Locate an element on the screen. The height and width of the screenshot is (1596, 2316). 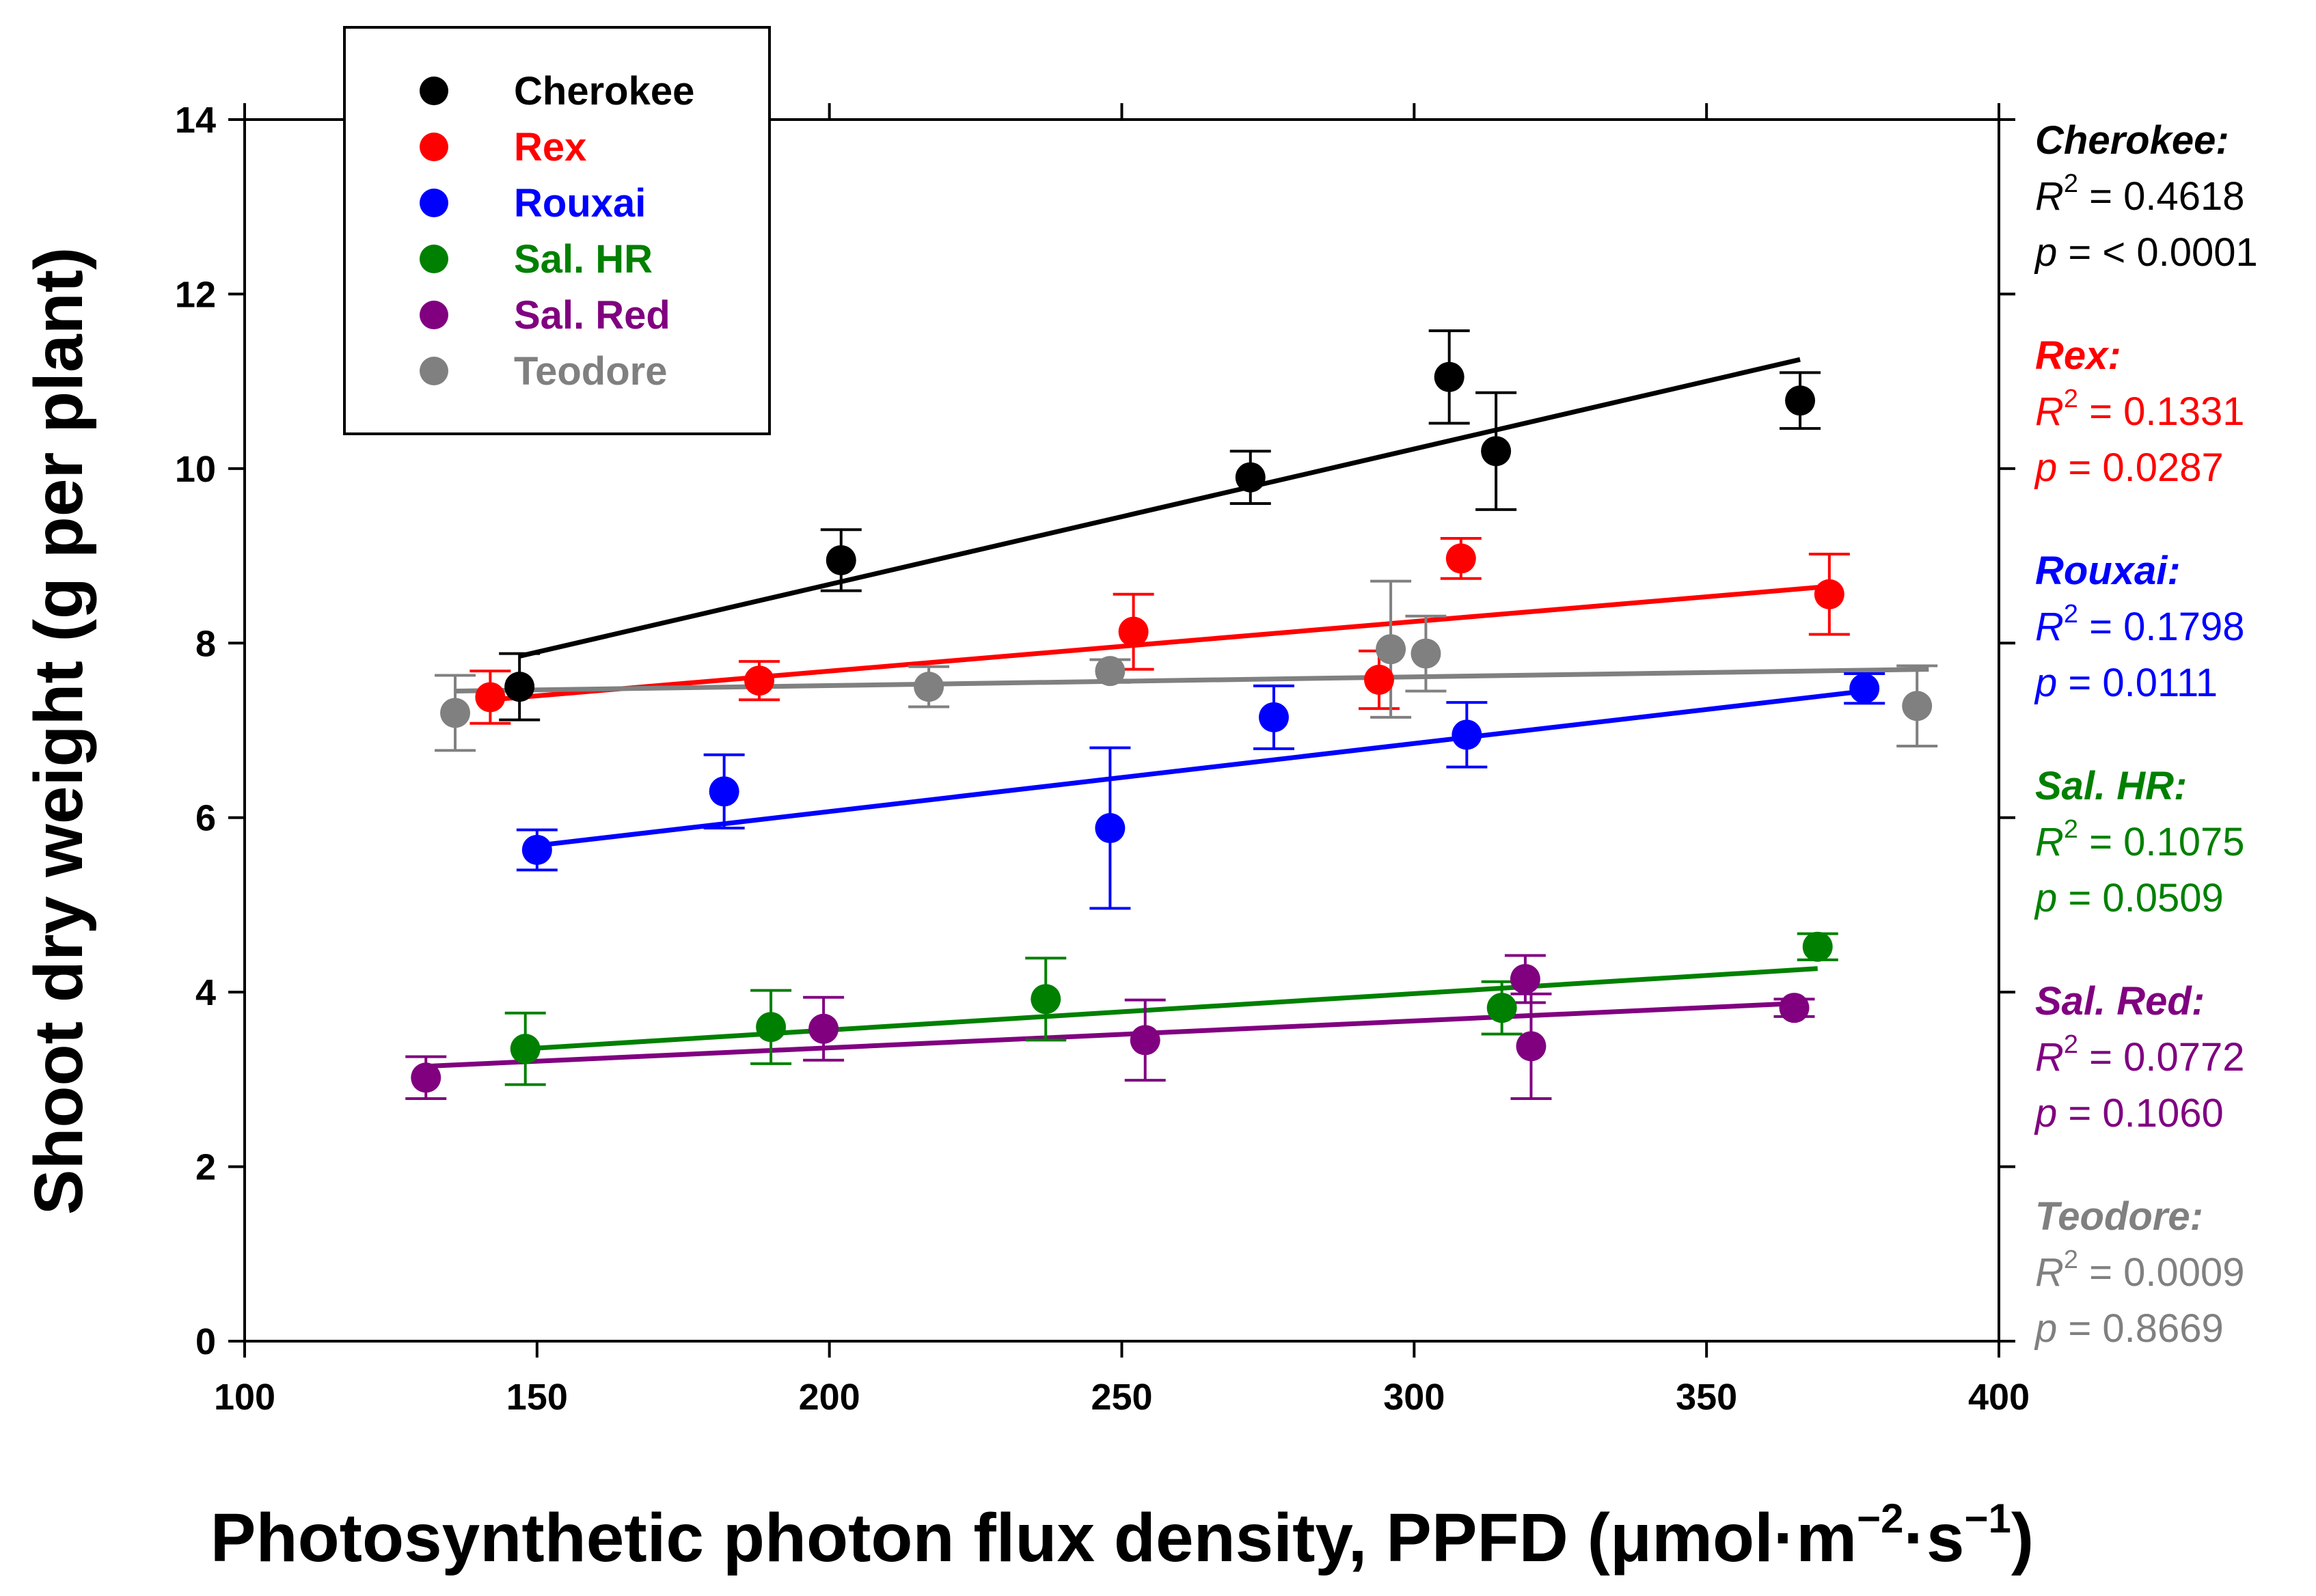
stat-r2: R2 = 0.0772 is located at coordinates (2140, 1054).